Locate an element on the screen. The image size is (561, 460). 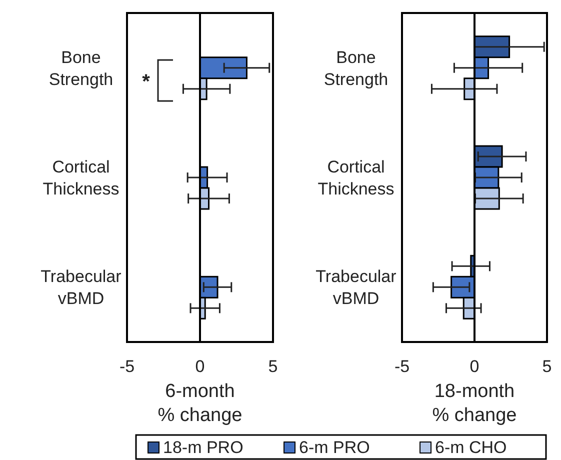
x-axis-title: 6-month % change is located at coordinates (200, 403).